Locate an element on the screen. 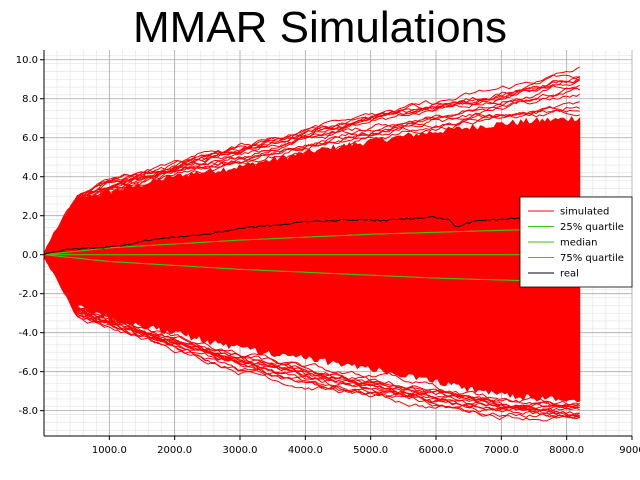 Image resolution: width=640 pixels, height=480 pixels. y-tick-label: -6.0 is located at coordinates (28, 372).